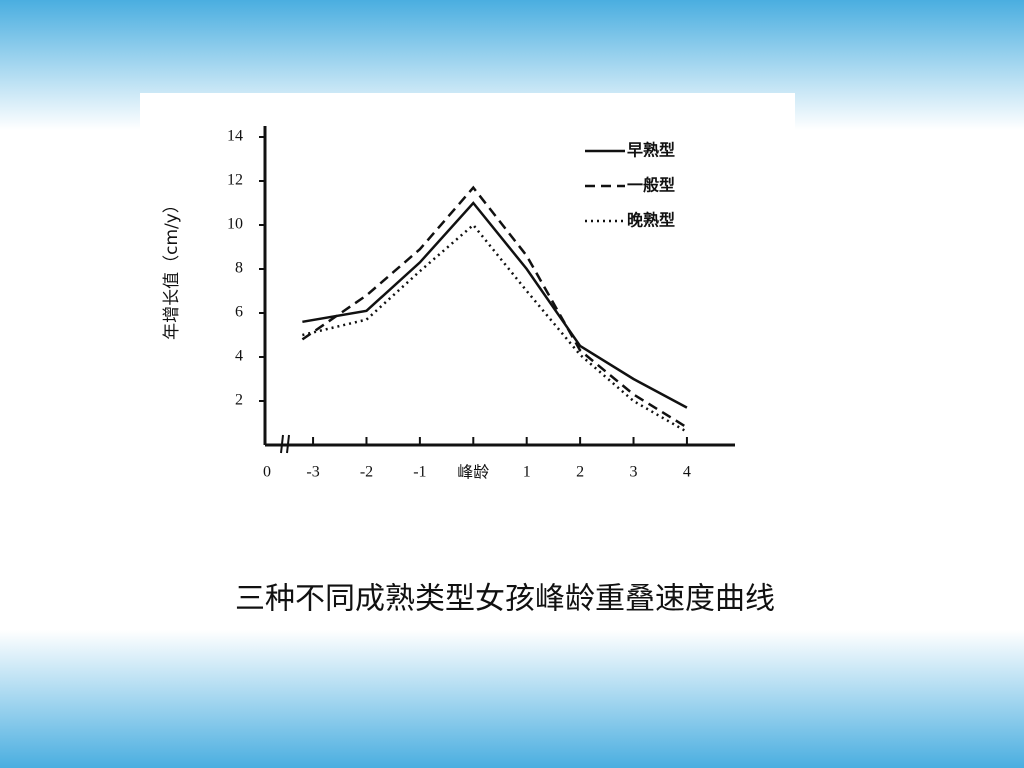 The width and height of the screenshot is (1024, 768). I want to click on y-tick-label: 14, so click(235, 136).